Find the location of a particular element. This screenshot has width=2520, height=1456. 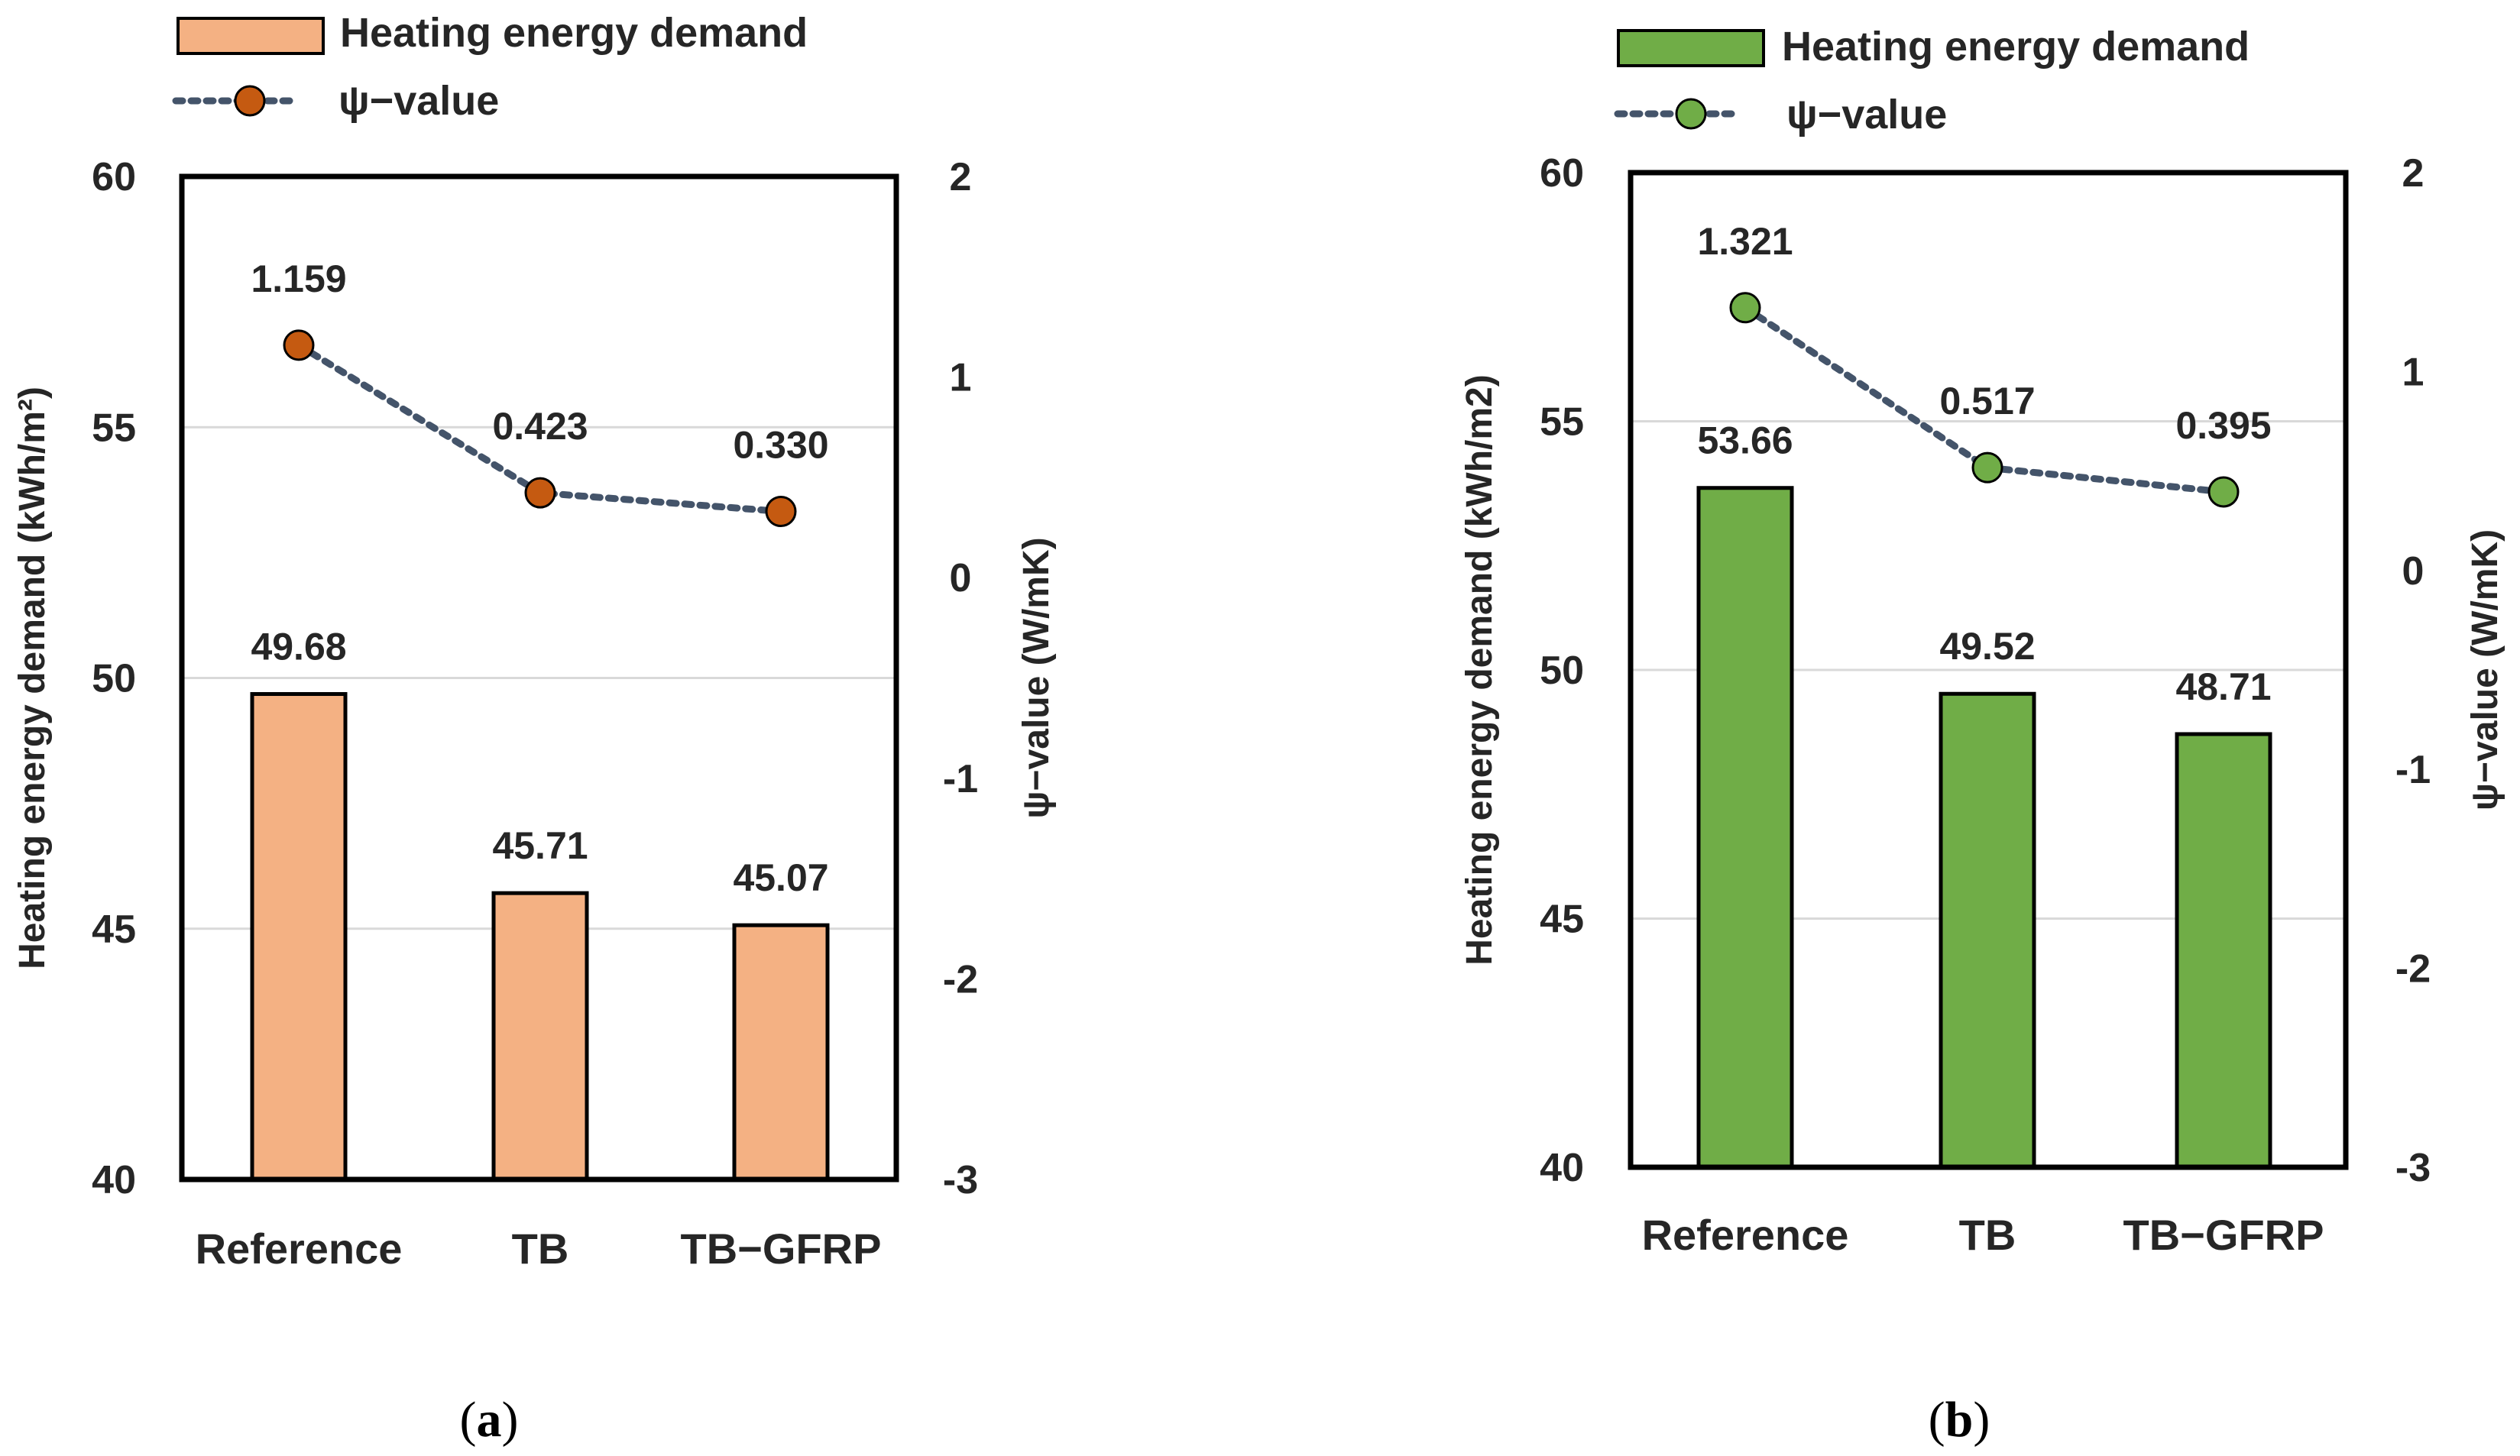

psi-value-label: 0.395 is located at coordinates (2223, 426).